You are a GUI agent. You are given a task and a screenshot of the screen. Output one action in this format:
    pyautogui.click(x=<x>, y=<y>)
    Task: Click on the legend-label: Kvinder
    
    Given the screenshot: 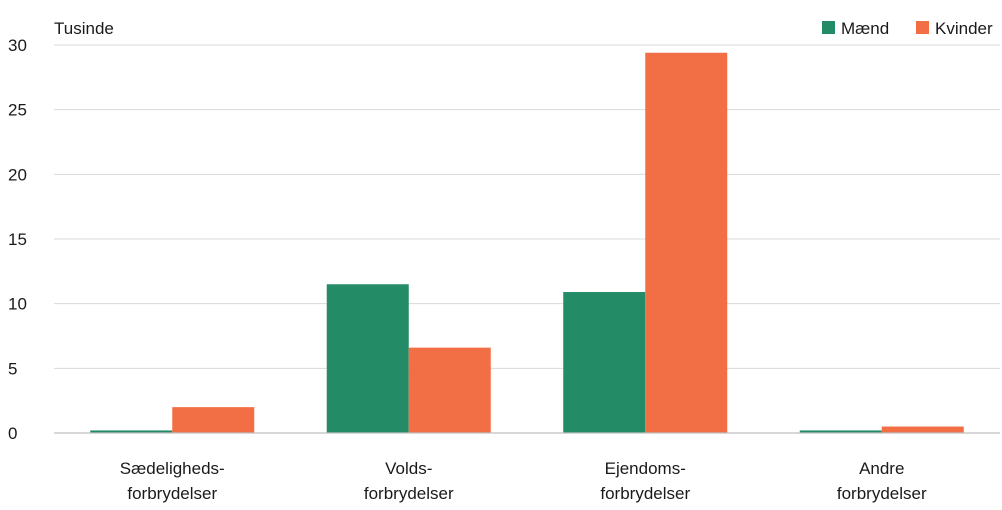 What is the action you would take?
    pyautogui.click(x=964, y=28)
    